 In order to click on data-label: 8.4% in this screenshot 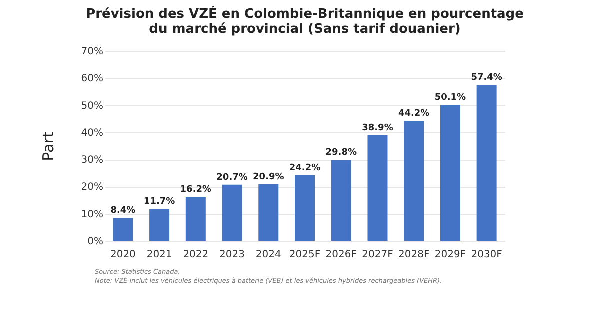, I will do `click(123, 211)`.